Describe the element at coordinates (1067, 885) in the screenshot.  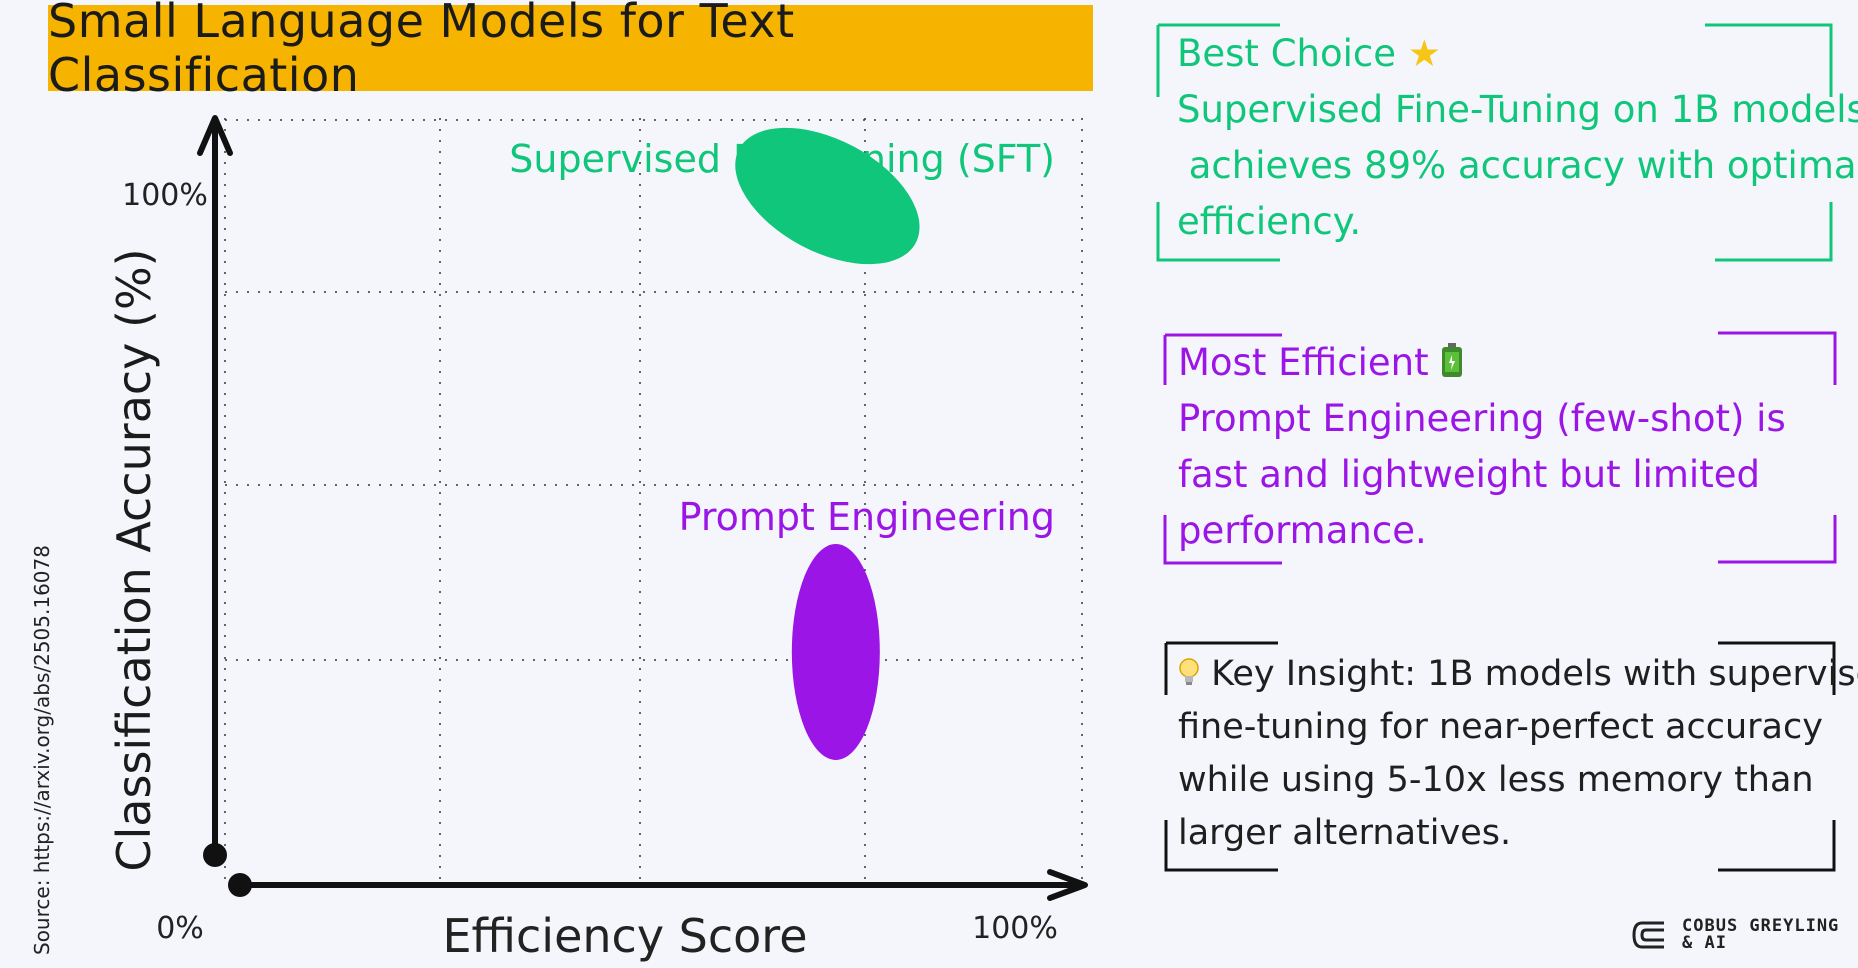
I see `x-axis-arrow` at that location.